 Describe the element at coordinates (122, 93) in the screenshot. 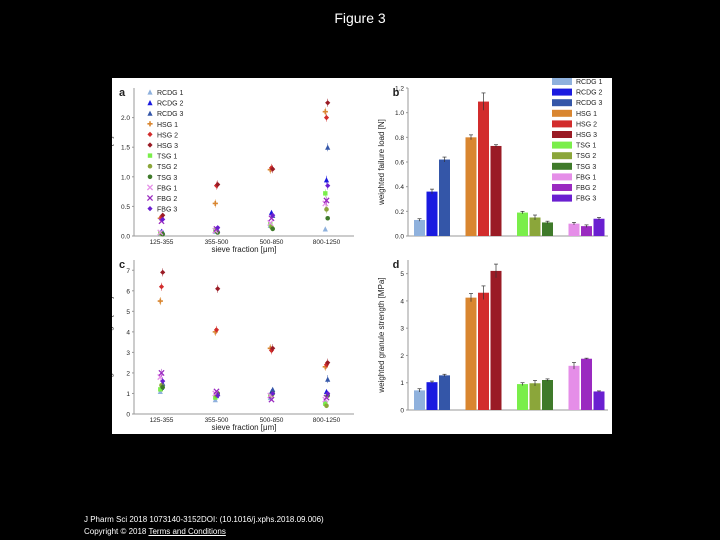

I see `panel-label-a: a` at that location.